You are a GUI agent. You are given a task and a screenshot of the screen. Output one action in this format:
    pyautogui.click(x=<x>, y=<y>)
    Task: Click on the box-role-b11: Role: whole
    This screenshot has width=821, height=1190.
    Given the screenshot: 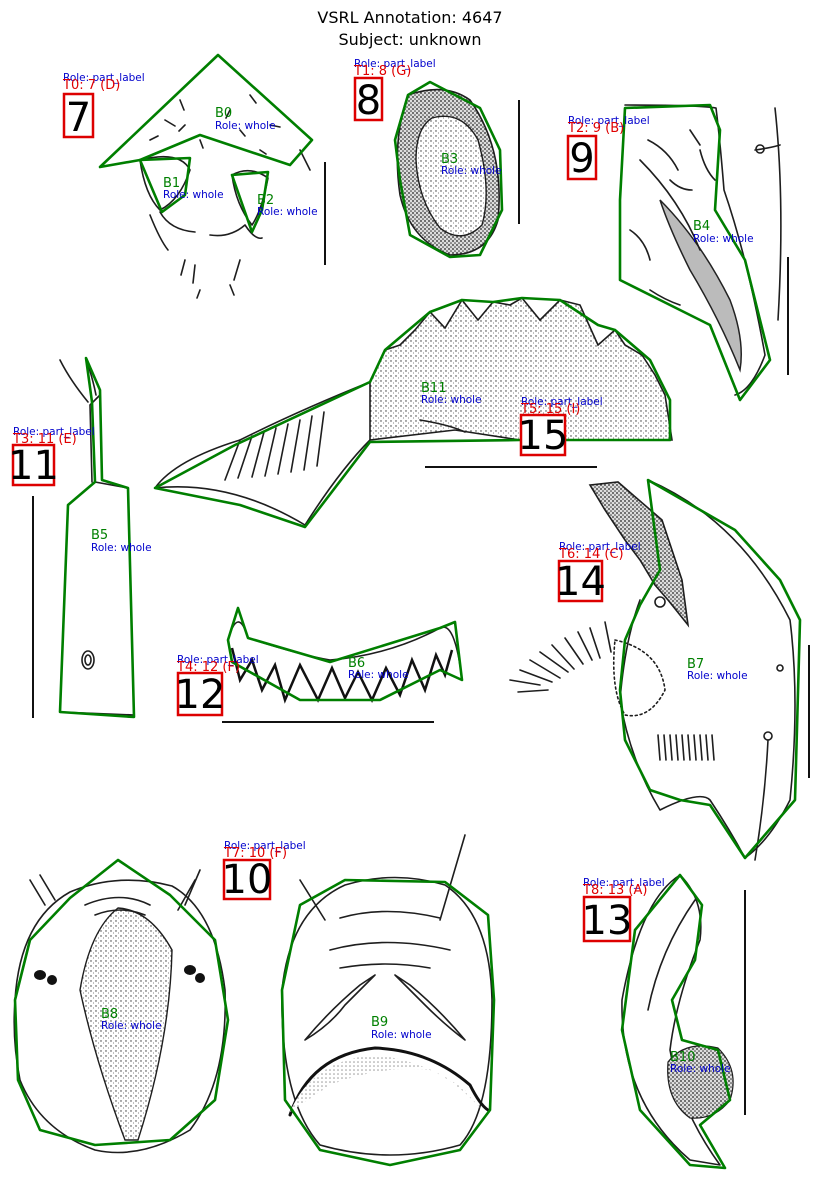 What is the action you would take?
    pyautogui.click(x=451, y=400)
    